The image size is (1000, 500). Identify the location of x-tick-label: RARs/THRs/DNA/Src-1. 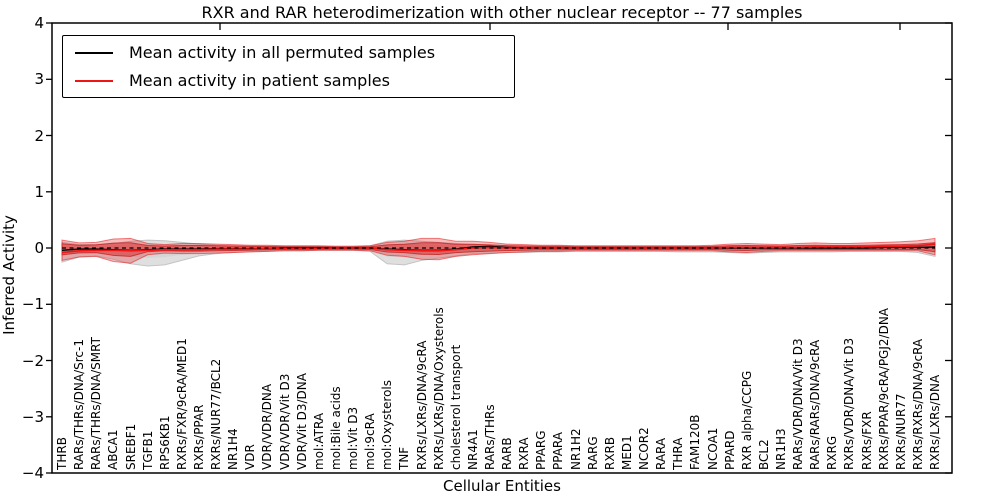
(79, 404).